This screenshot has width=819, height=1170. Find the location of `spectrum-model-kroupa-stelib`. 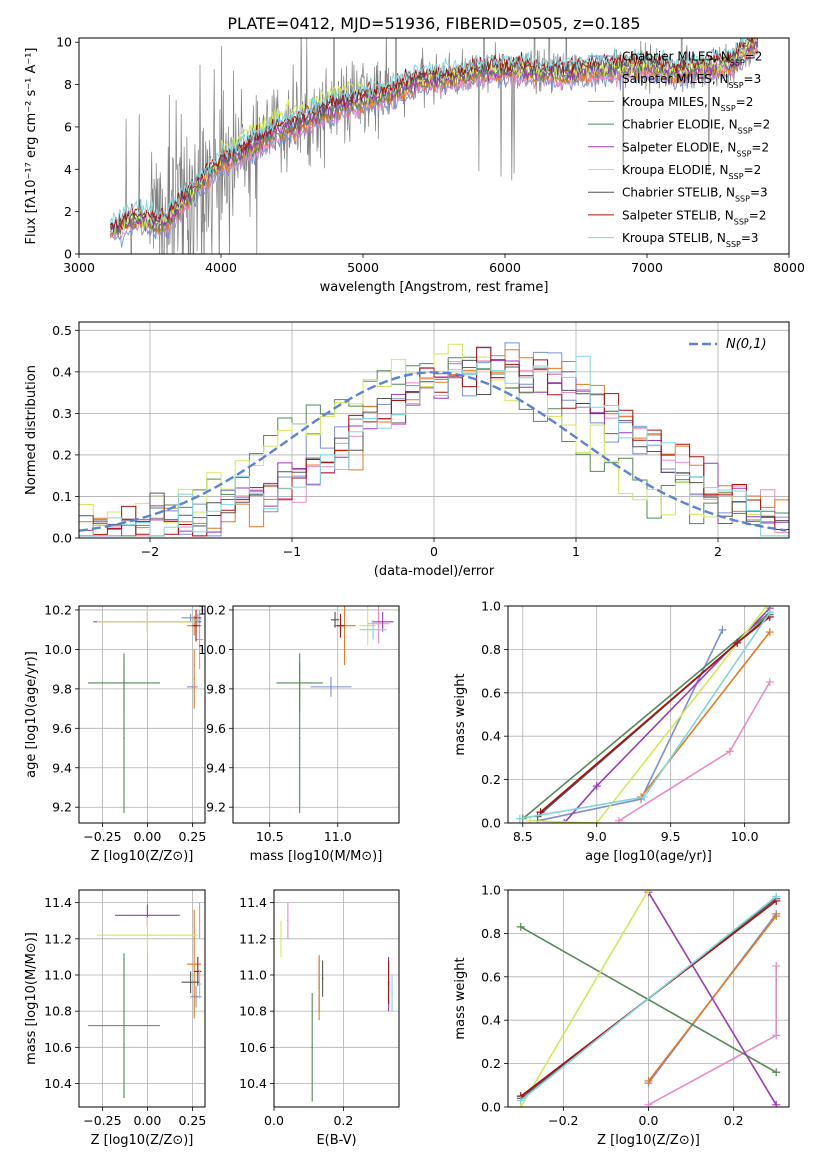

spectrum-model-kroupa-stelib is located at coordinates (428, 132).